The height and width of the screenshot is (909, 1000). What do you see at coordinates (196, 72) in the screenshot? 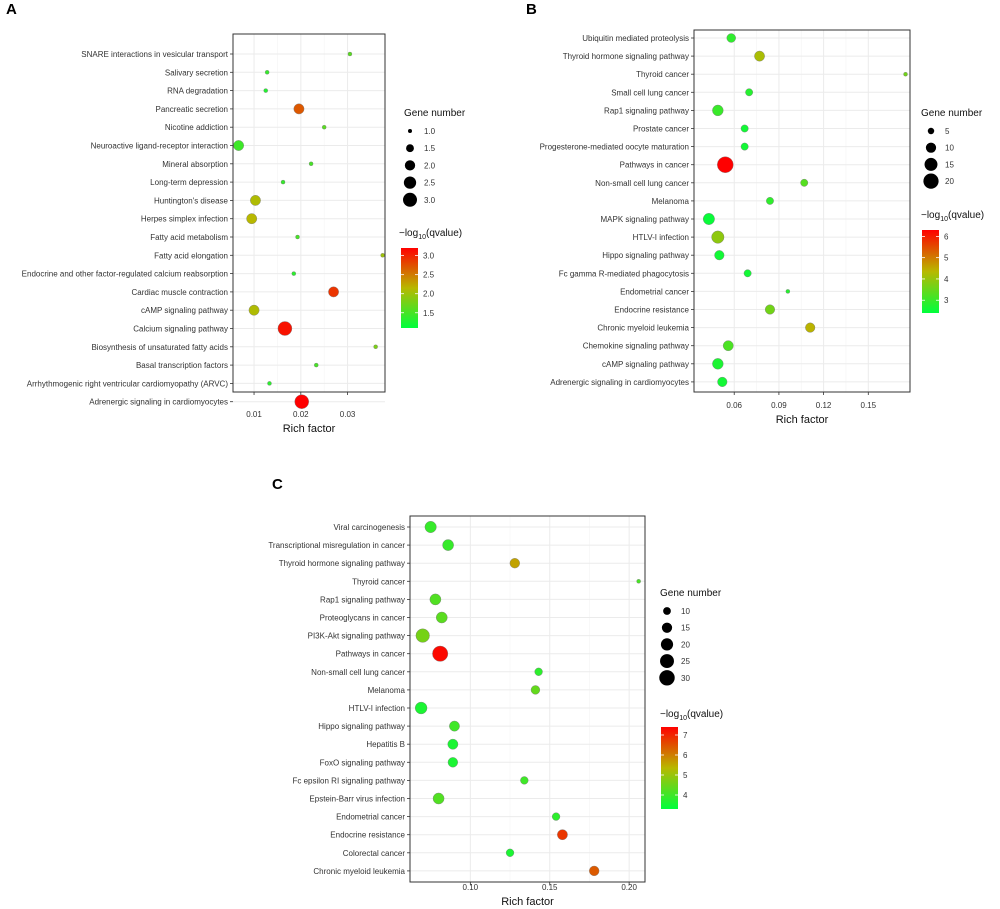
I see `category-label: Salivary secretion` at bounding box center [196, 72].